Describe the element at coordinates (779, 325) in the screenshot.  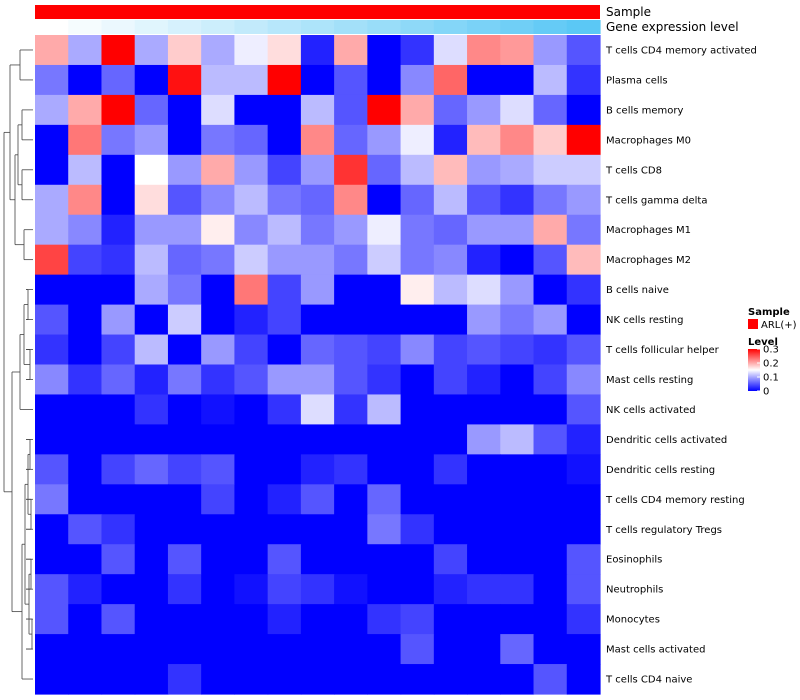
I see `legend-sample-item: ARL(+)` at that location.